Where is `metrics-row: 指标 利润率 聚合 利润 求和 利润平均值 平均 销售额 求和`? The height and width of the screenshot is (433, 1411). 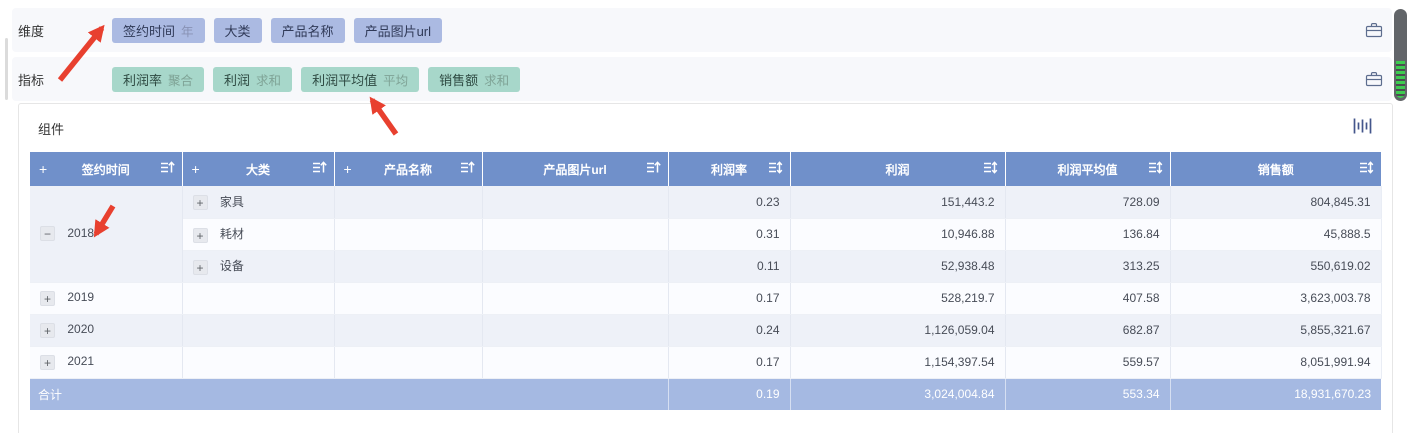 metrics-row: 指标 利润率 聚合 利润 求和 利润平均值 平均 销售额 求和 is located at coordinates (702, 79).